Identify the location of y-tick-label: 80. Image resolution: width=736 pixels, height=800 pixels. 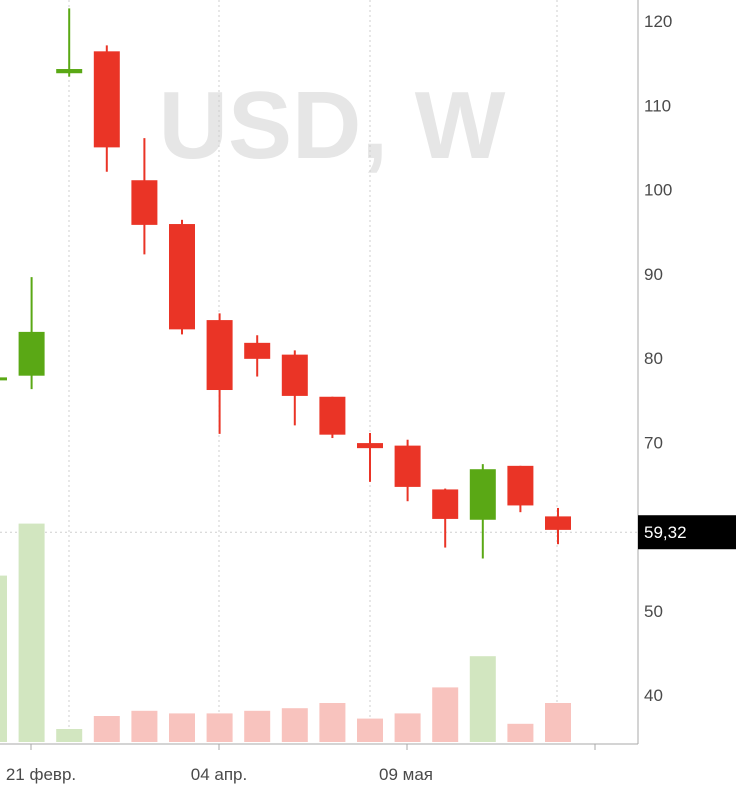
(653, 358).